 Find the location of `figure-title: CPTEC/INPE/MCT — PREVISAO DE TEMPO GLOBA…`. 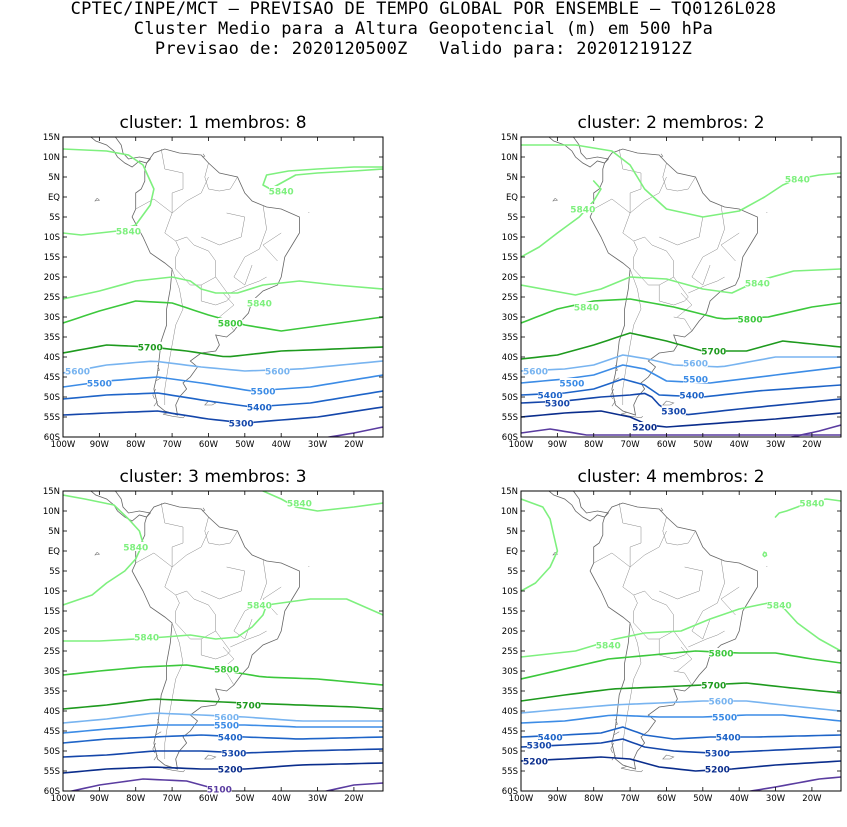

figure-title: CPTEC/INPE/MCT — PREVISAO DE TEMPO GLOBA… is located at coordinates (423, 9).